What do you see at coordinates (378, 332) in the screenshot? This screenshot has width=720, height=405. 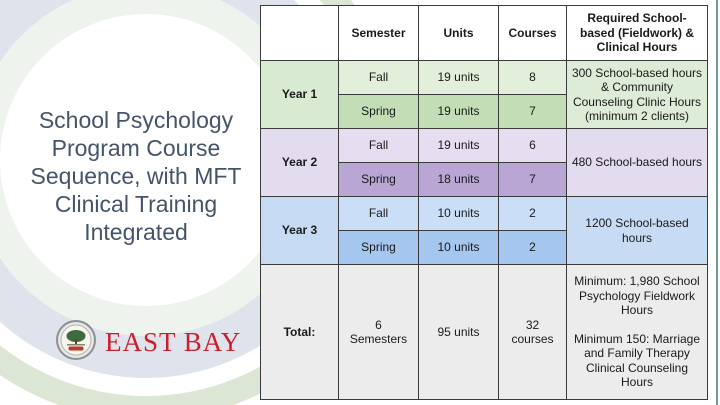 I see `total-semesters-cell: 6 Semesters` at bounding box center [378, 332].